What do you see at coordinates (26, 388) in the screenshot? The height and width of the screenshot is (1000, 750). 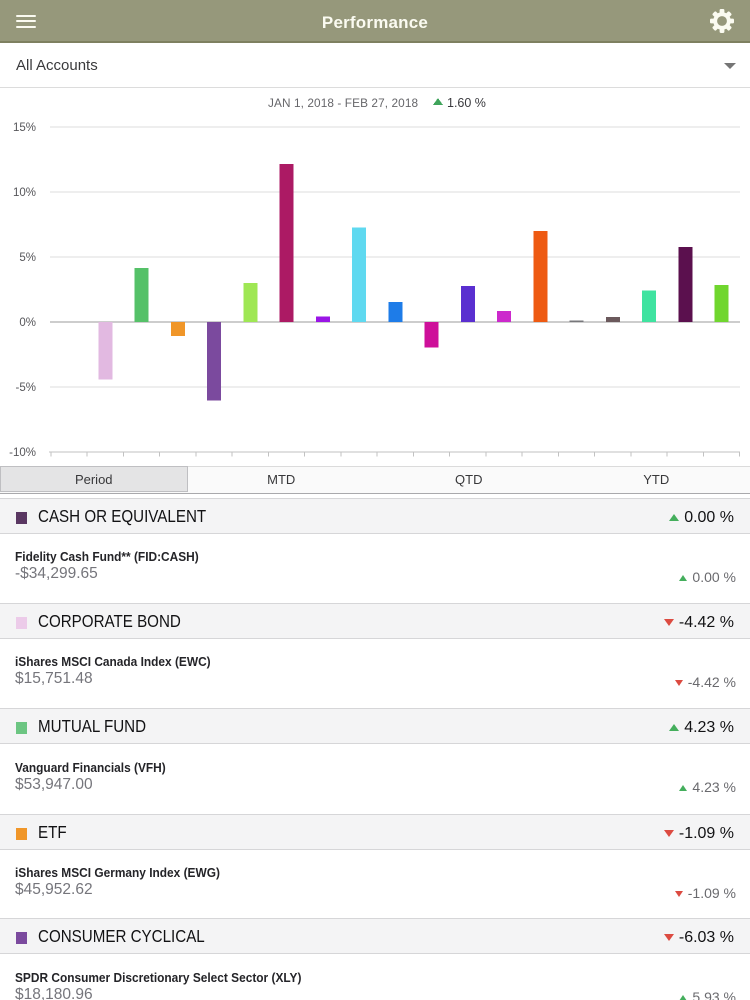 I see `svg-text: -5%` at bounding box center [26, 388].